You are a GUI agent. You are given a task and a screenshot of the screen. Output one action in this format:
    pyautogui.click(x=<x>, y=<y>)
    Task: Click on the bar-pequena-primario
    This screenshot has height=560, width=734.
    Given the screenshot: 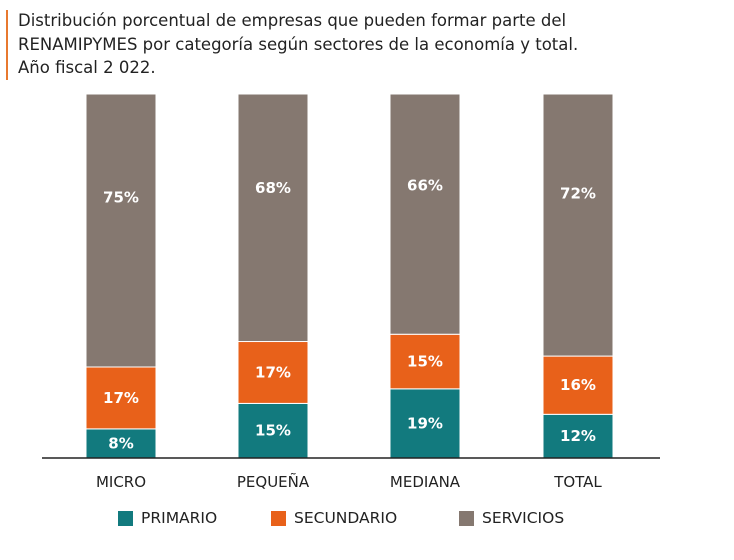 What is the action you would take?
    pyautogui.click(x=273, y=430)
    